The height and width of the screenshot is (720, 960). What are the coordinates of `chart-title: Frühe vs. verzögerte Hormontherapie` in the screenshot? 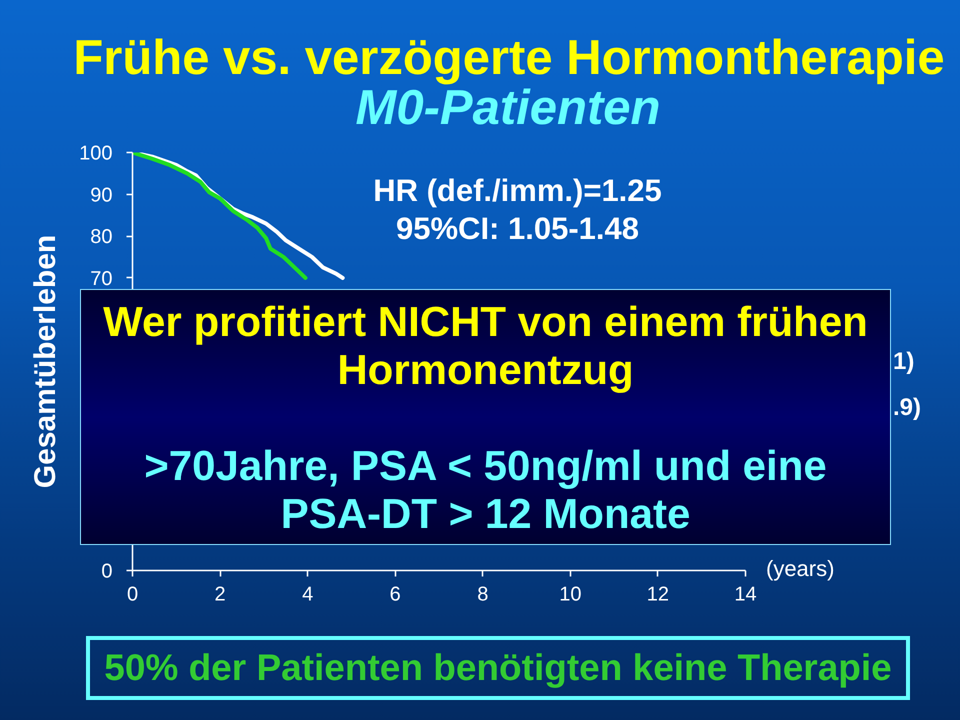 It's located at (509, 58).